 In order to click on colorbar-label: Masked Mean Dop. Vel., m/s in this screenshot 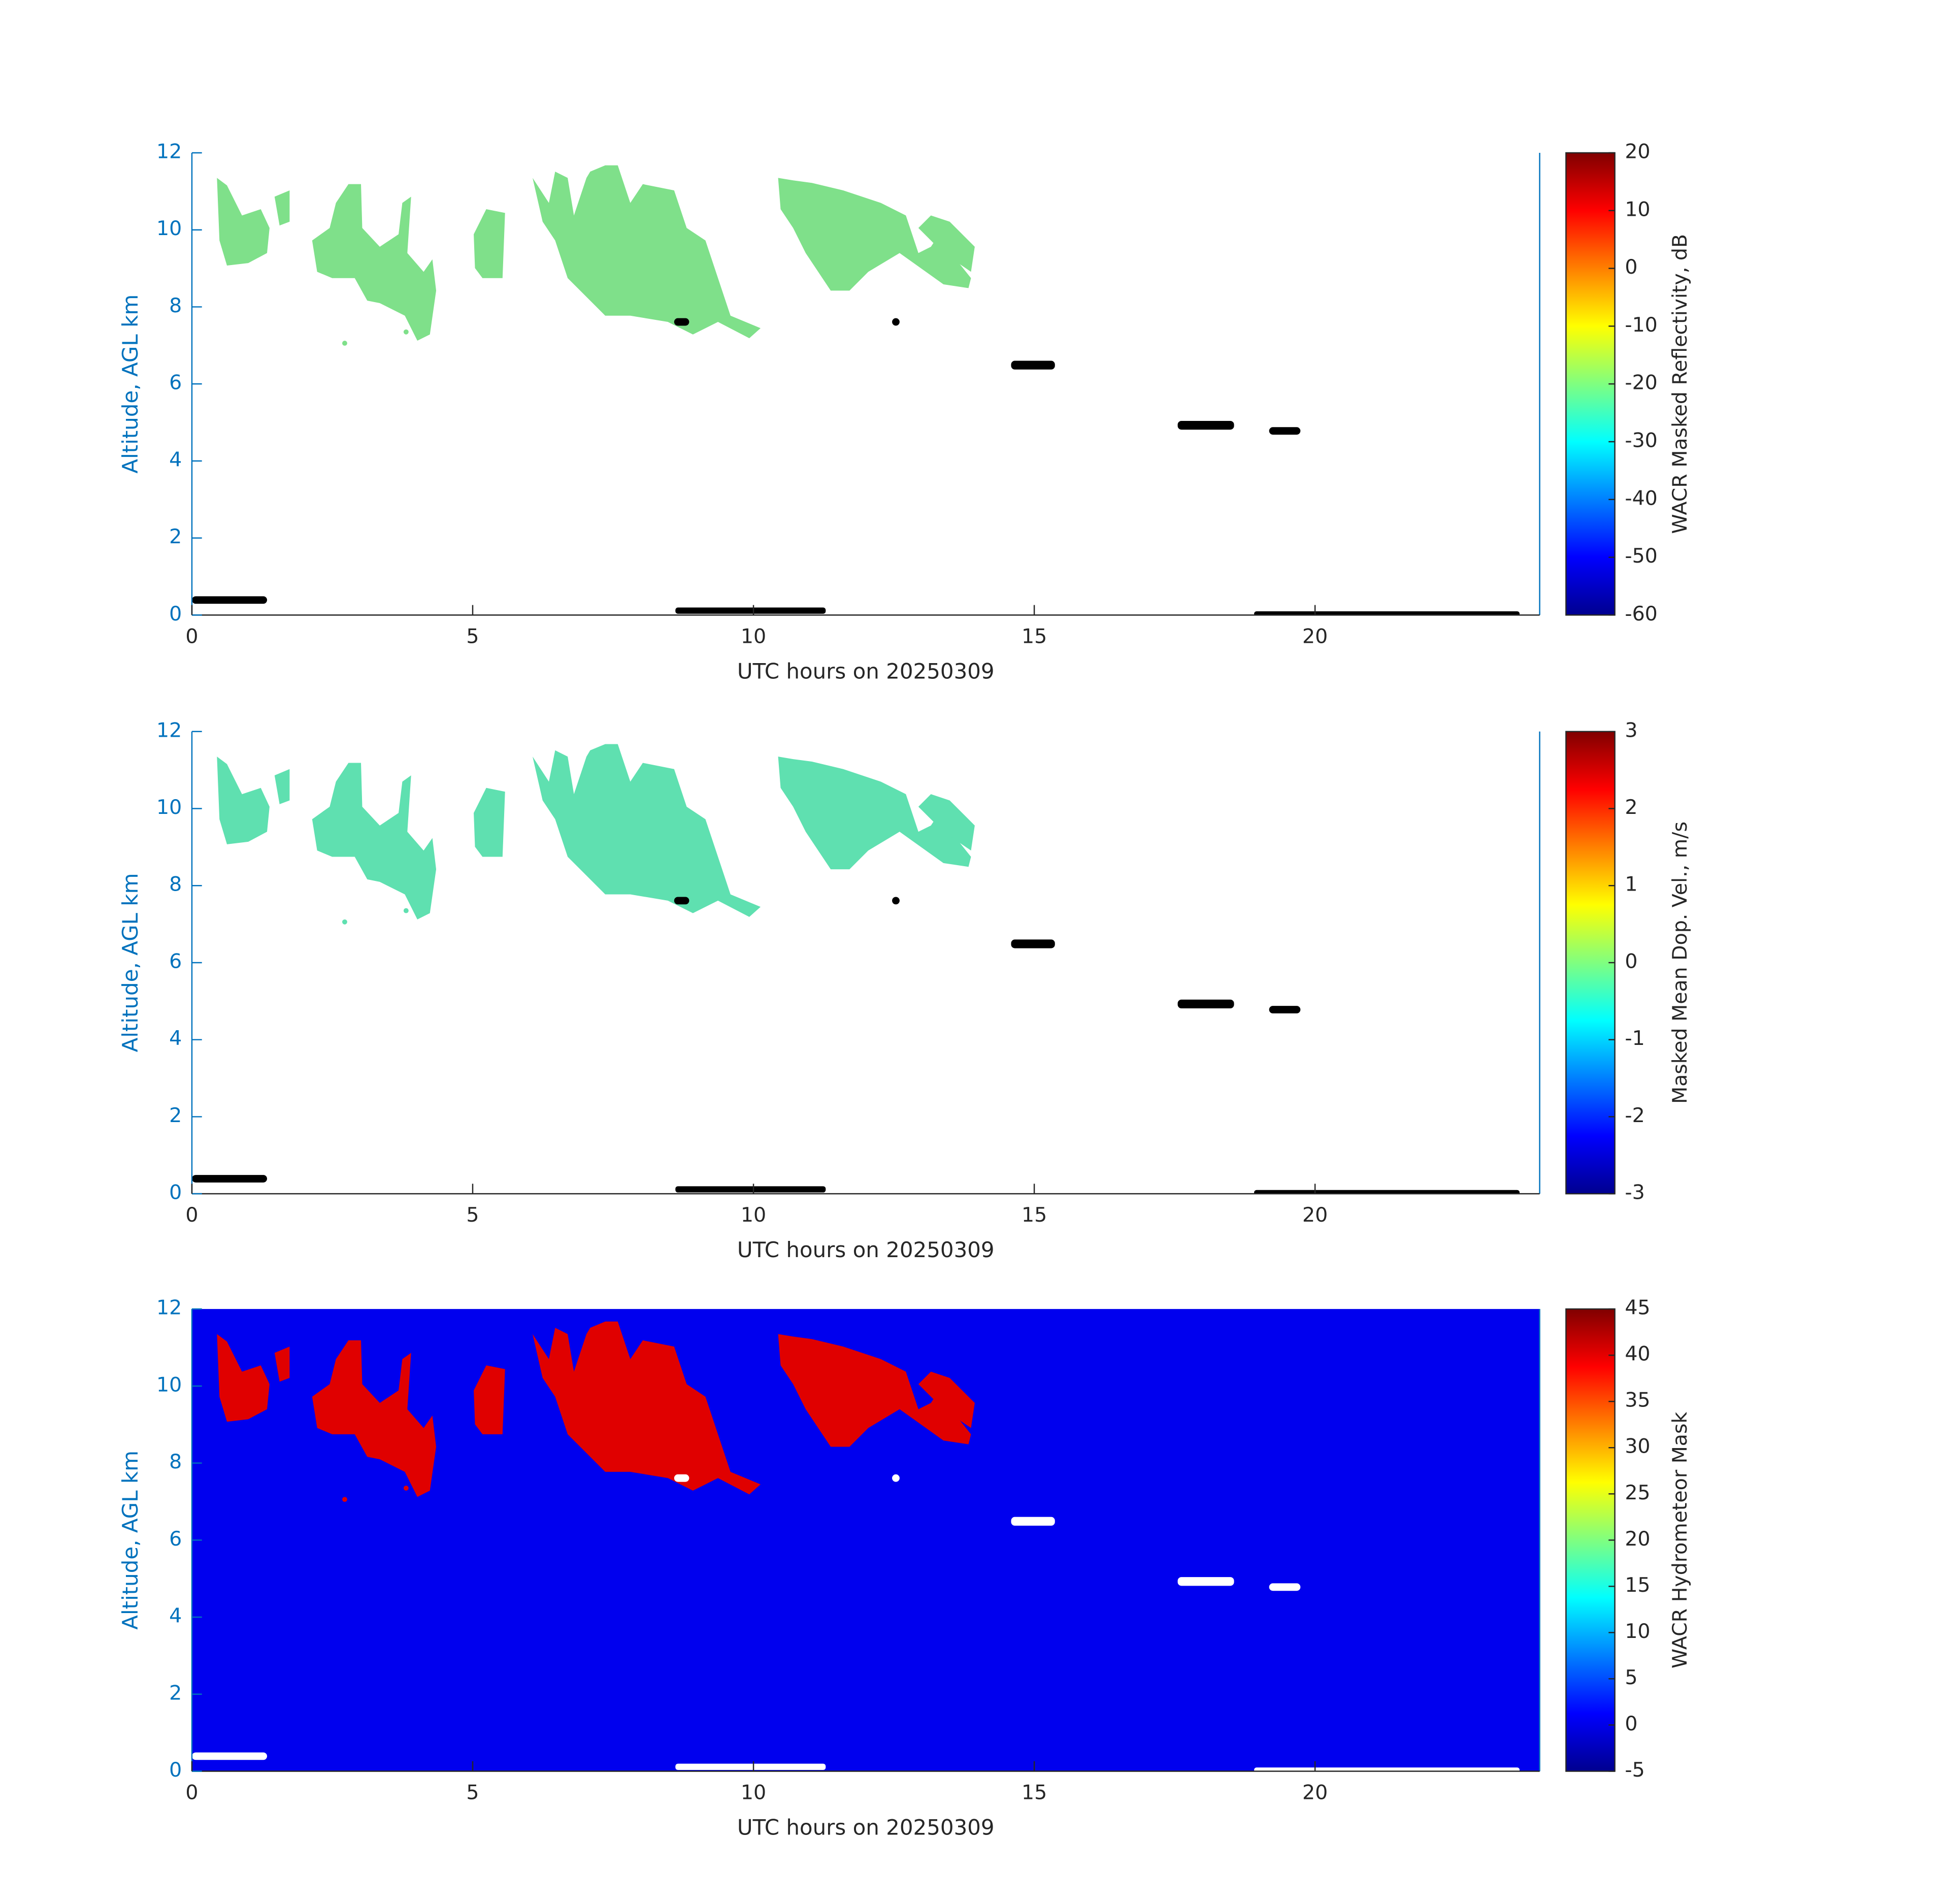, I will do `click(1680, 963)`.